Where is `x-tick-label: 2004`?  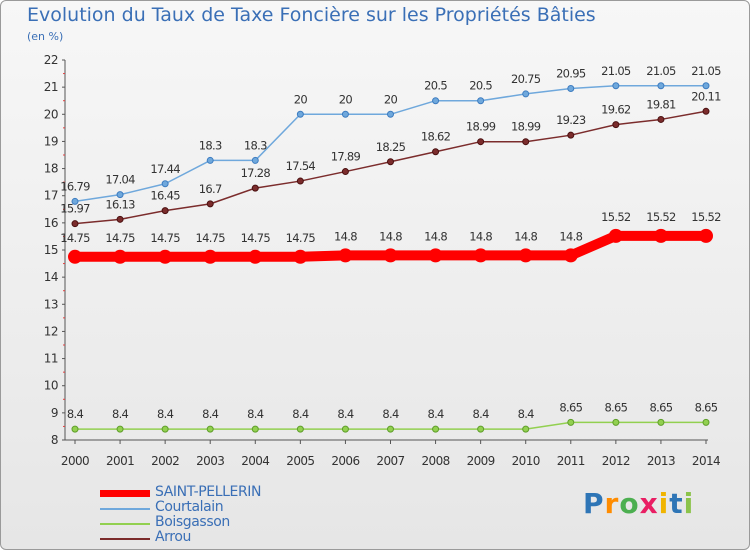
x-tick-label: 2004 is located at coordinates (255, 461).